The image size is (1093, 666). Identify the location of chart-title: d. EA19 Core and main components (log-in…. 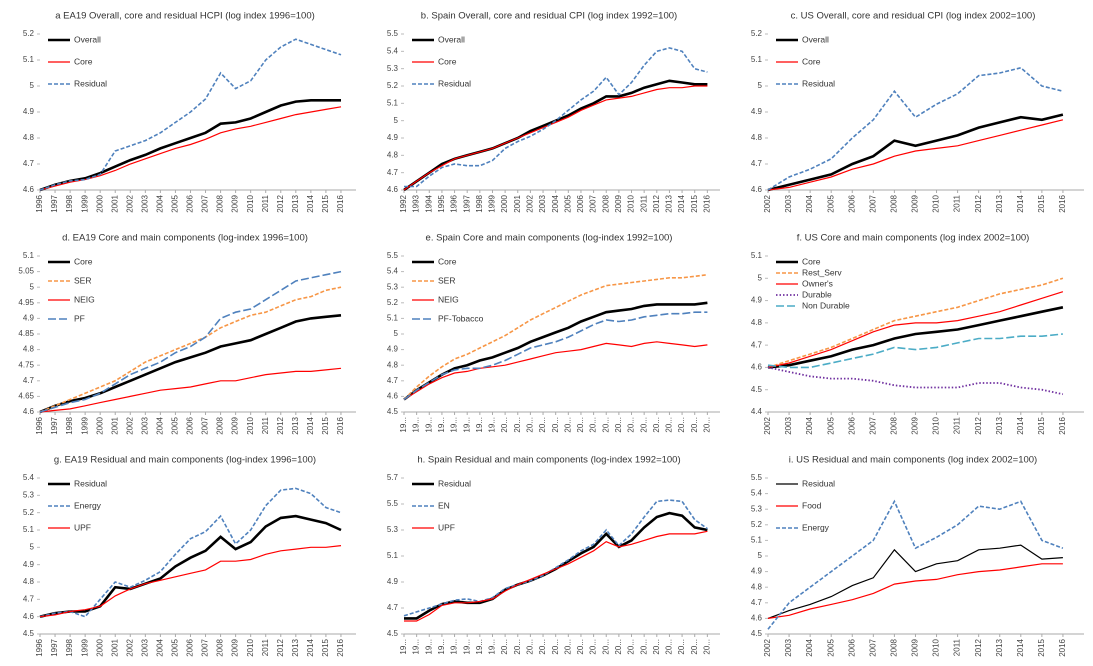
(185, 238).